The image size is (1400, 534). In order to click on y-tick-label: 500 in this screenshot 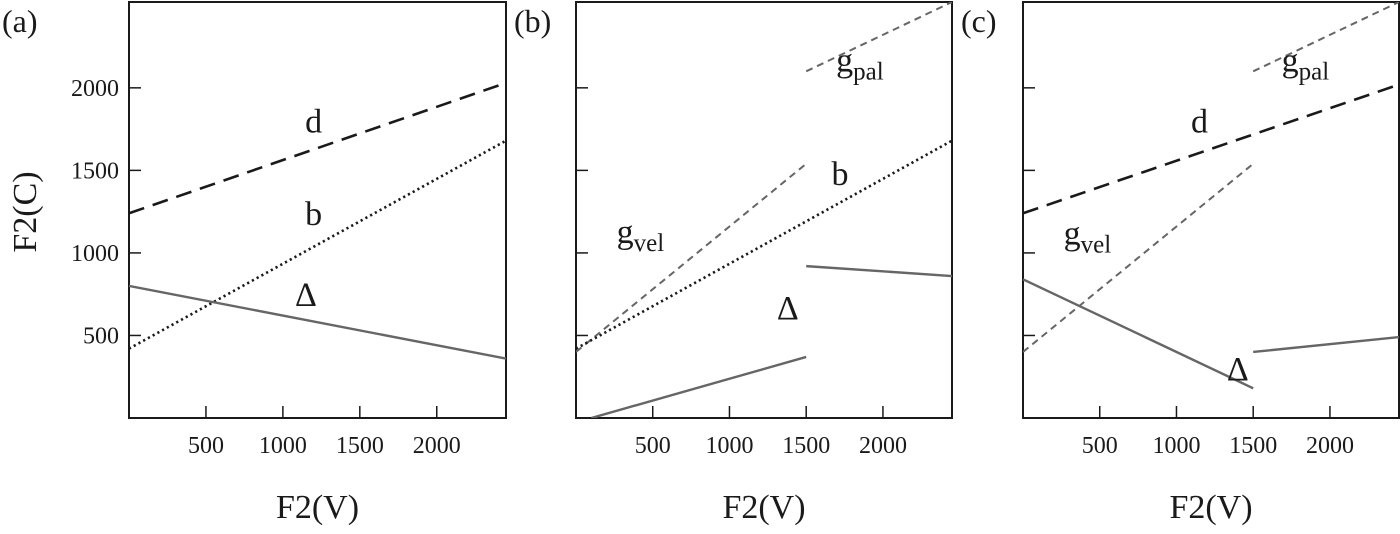, I will do `click(101, 336)`.